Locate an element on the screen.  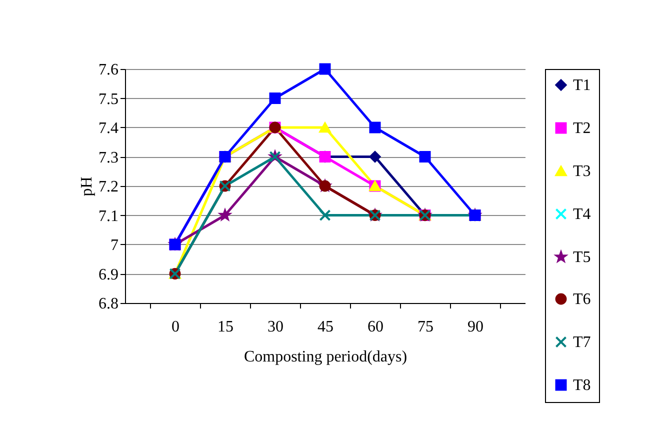
y-tick-label: 7.3 is located at coordinates (108, 157).